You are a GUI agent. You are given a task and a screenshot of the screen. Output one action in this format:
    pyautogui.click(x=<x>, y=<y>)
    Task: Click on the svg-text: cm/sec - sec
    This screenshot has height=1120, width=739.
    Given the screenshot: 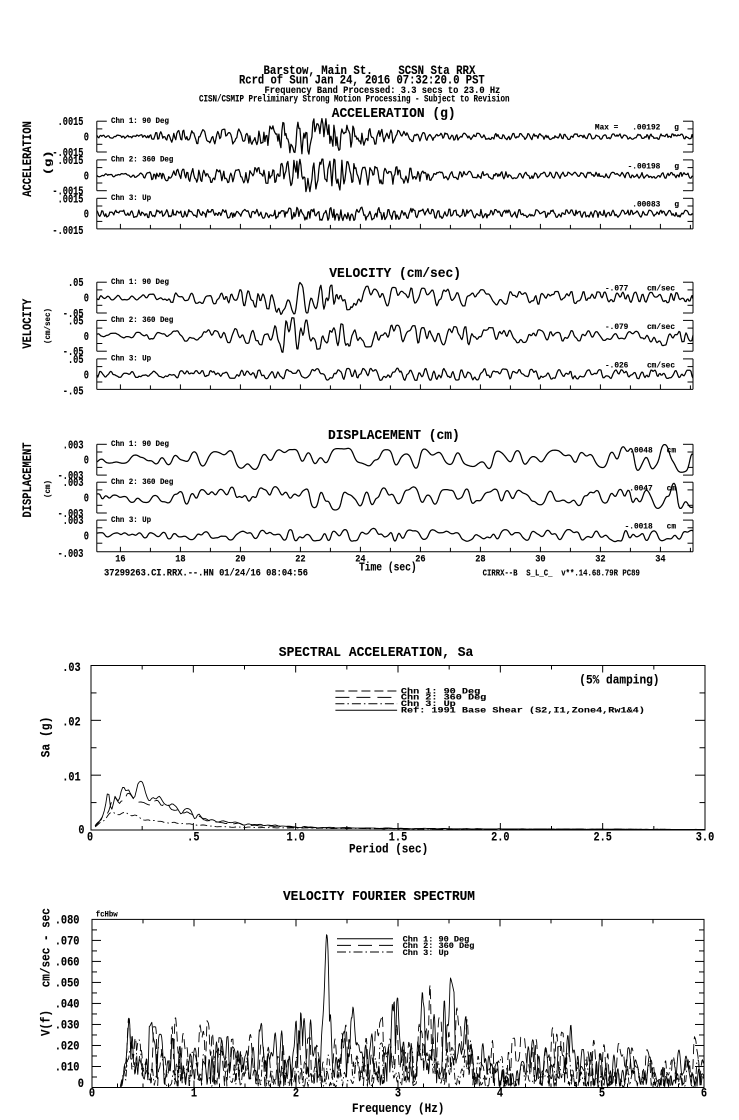 What is the action you would take?
    pyautogui.click(x=46, y=947)
    